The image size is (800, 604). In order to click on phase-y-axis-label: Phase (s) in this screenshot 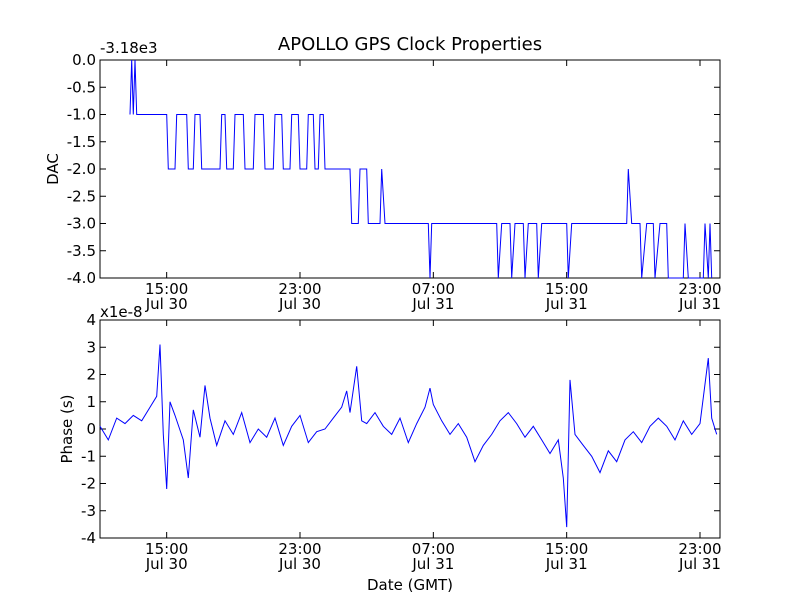, I will do `click(67, 428)`.